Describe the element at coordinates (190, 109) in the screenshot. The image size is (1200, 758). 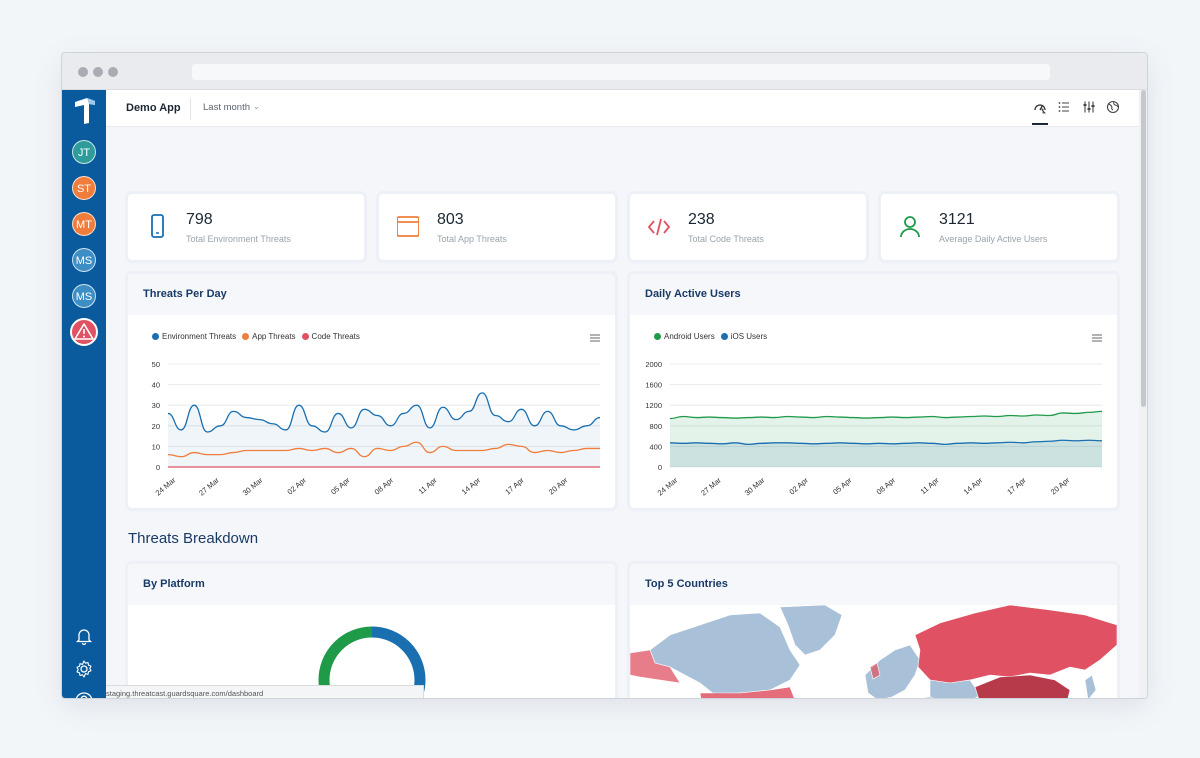
I see `toolbar-divider` at that location.